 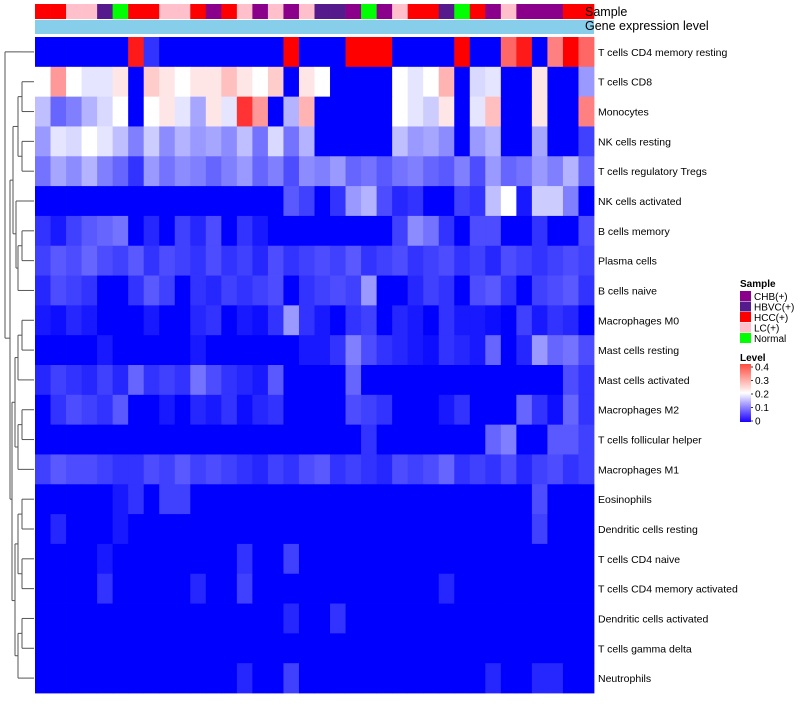 I want to click on sample-annotation-bar, so click(x=315, y=11).